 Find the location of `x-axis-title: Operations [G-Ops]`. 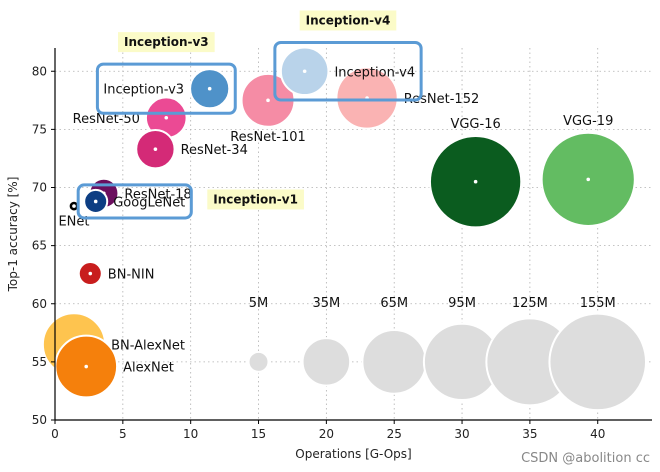

x-axis-title: Operations [G-Ops] is located at coordinates (353, 454).